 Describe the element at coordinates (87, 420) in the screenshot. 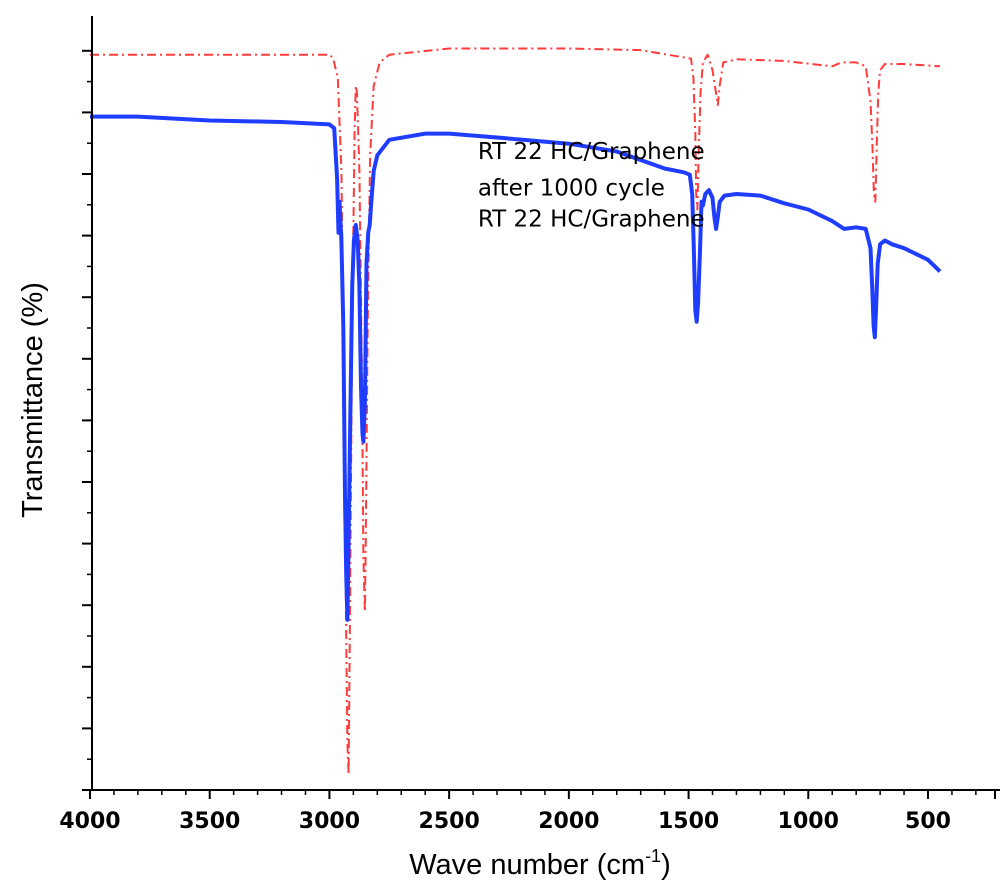

I see `y-ticks` at that location.